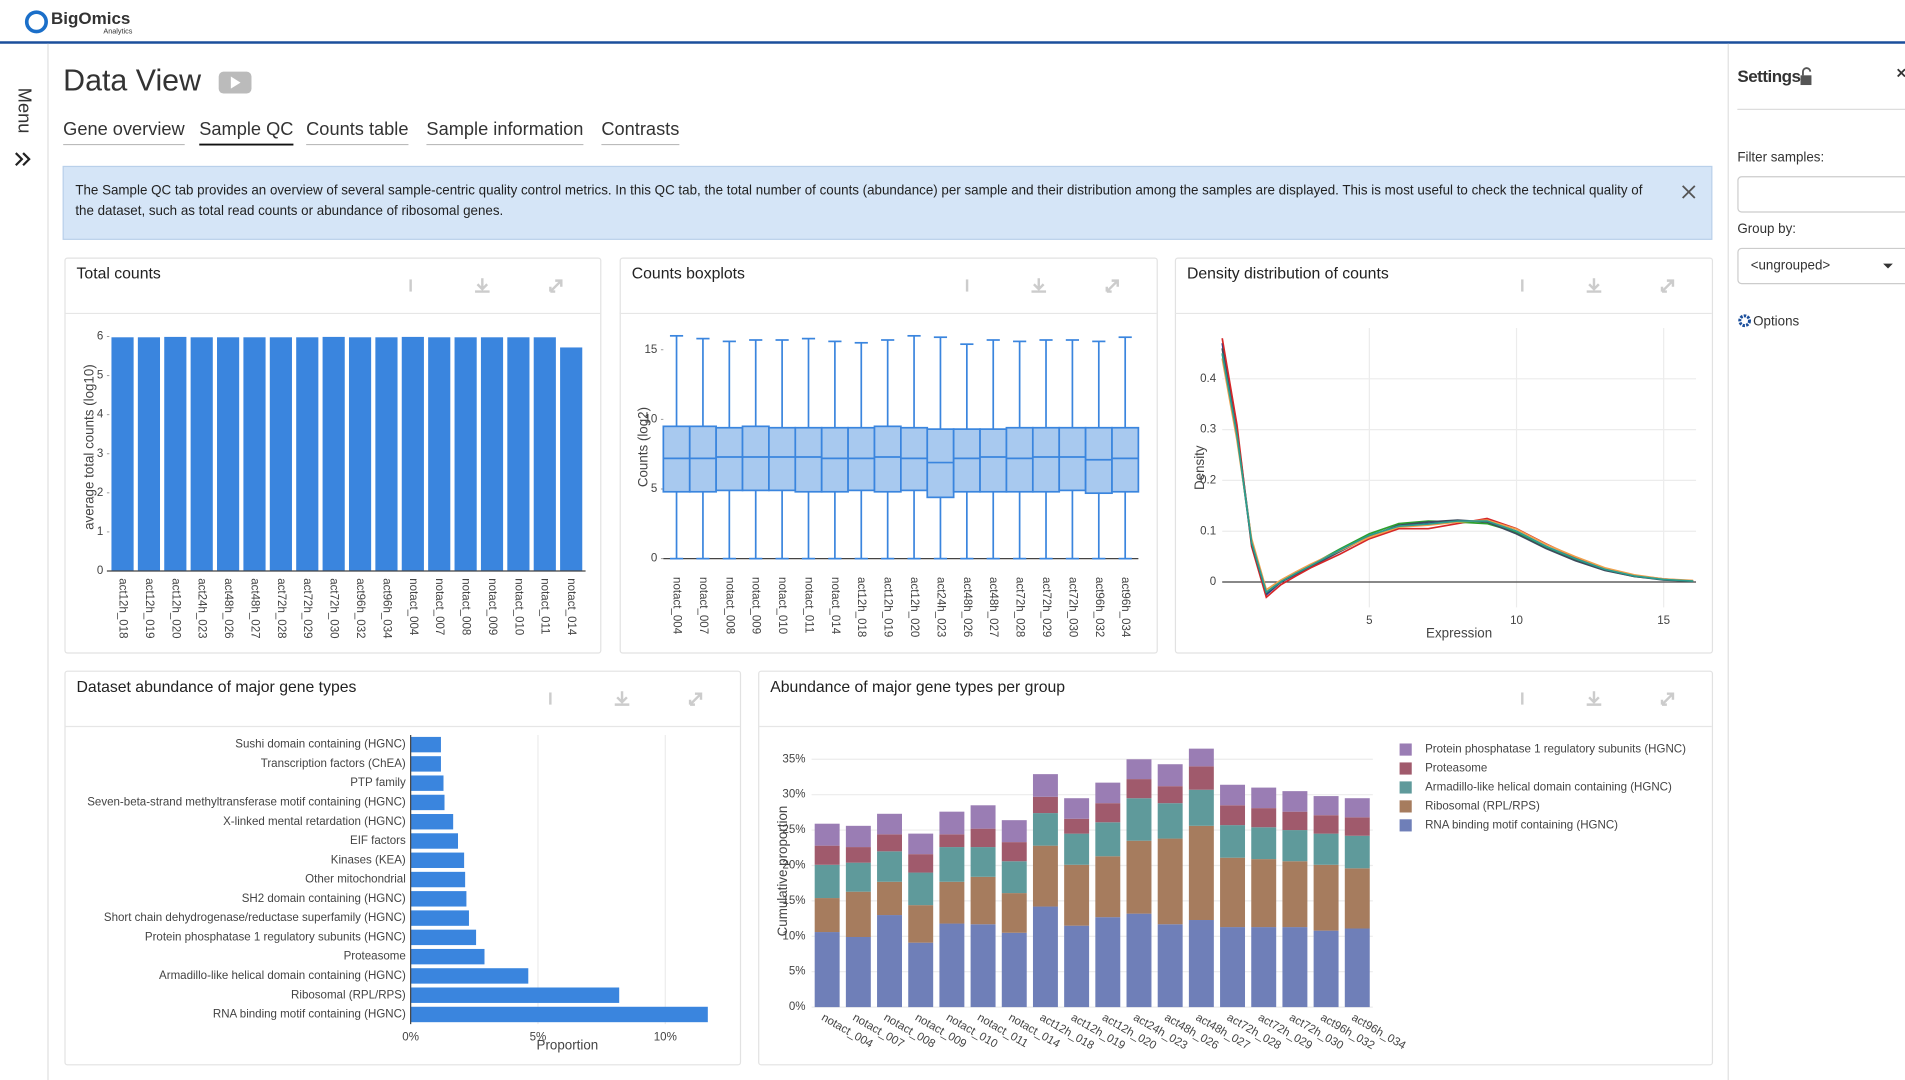 The height and width of the screenshot is (1080, 1905). Describe the element at coordinates (1521, 825) in the screenshot. I see `legend-label: RNA binding motif containing (HGNC)` at that location.